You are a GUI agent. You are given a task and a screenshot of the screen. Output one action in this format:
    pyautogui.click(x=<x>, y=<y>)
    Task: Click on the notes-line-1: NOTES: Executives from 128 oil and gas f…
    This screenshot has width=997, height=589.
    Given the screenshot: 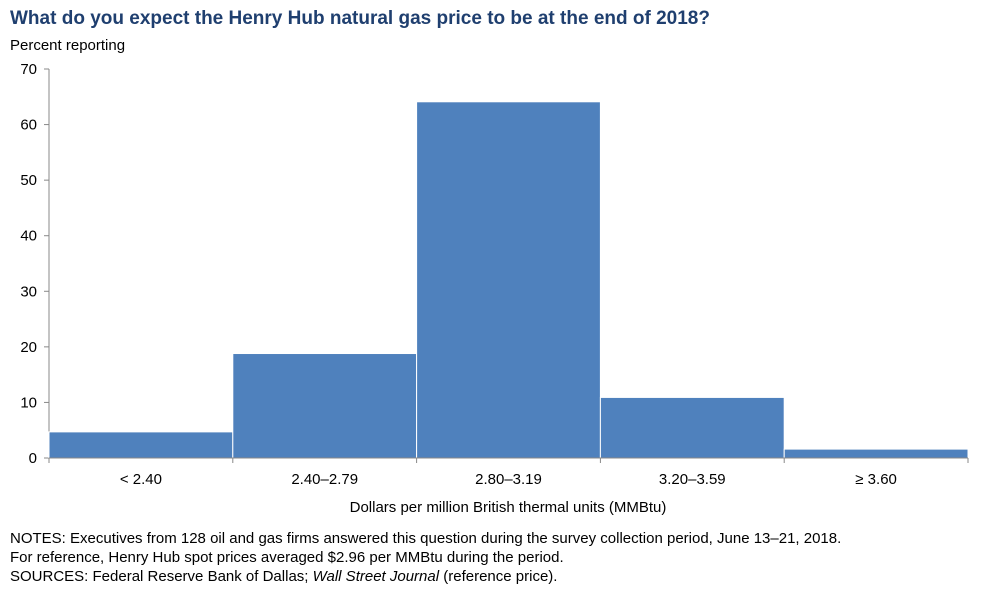 What is the action you would take?
    pyautogui.click(x=426, y=538)
    